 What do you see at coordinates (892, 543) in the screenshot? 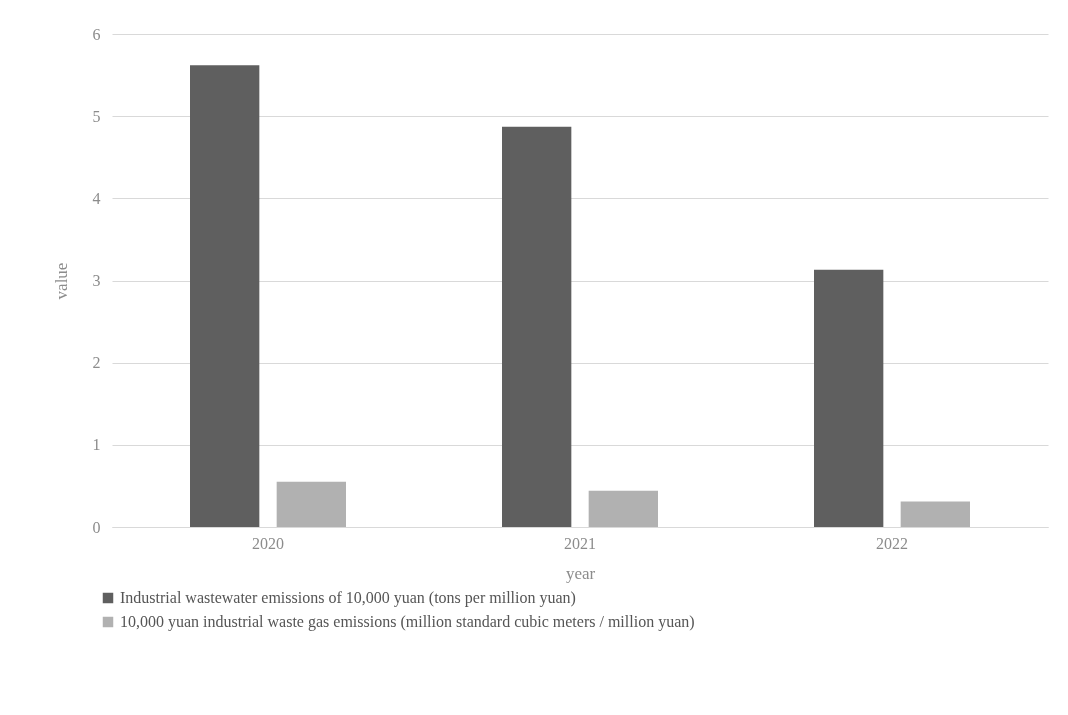
I see `x-tick-label: 2022` at bounding box center [892, 543].